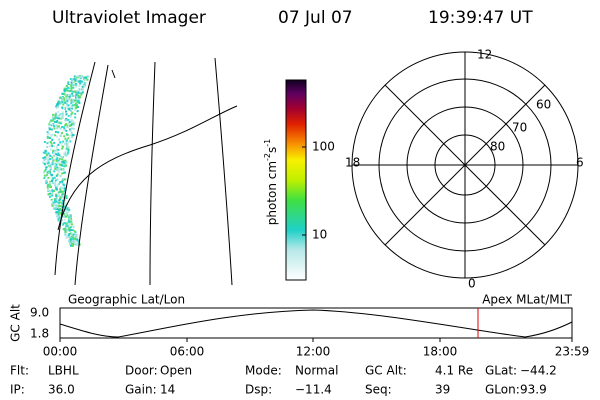 The height and width of the screenshot is (400, 600). Describe the element at coordinates (267, 143) in the screenshot. I see `label-part: -1` at that location.